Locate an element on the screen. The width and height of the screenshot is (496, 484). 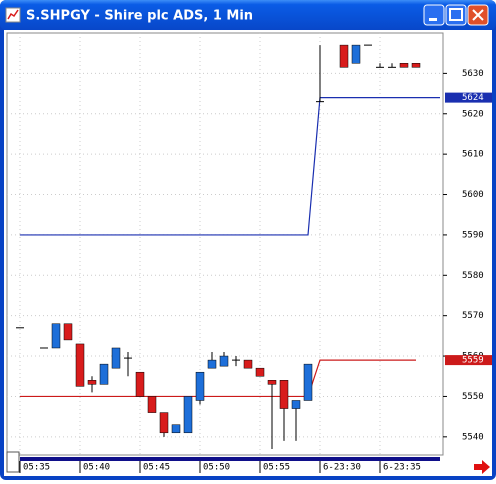
y-tick-label: 5580 is located at coordinates (473, 276).